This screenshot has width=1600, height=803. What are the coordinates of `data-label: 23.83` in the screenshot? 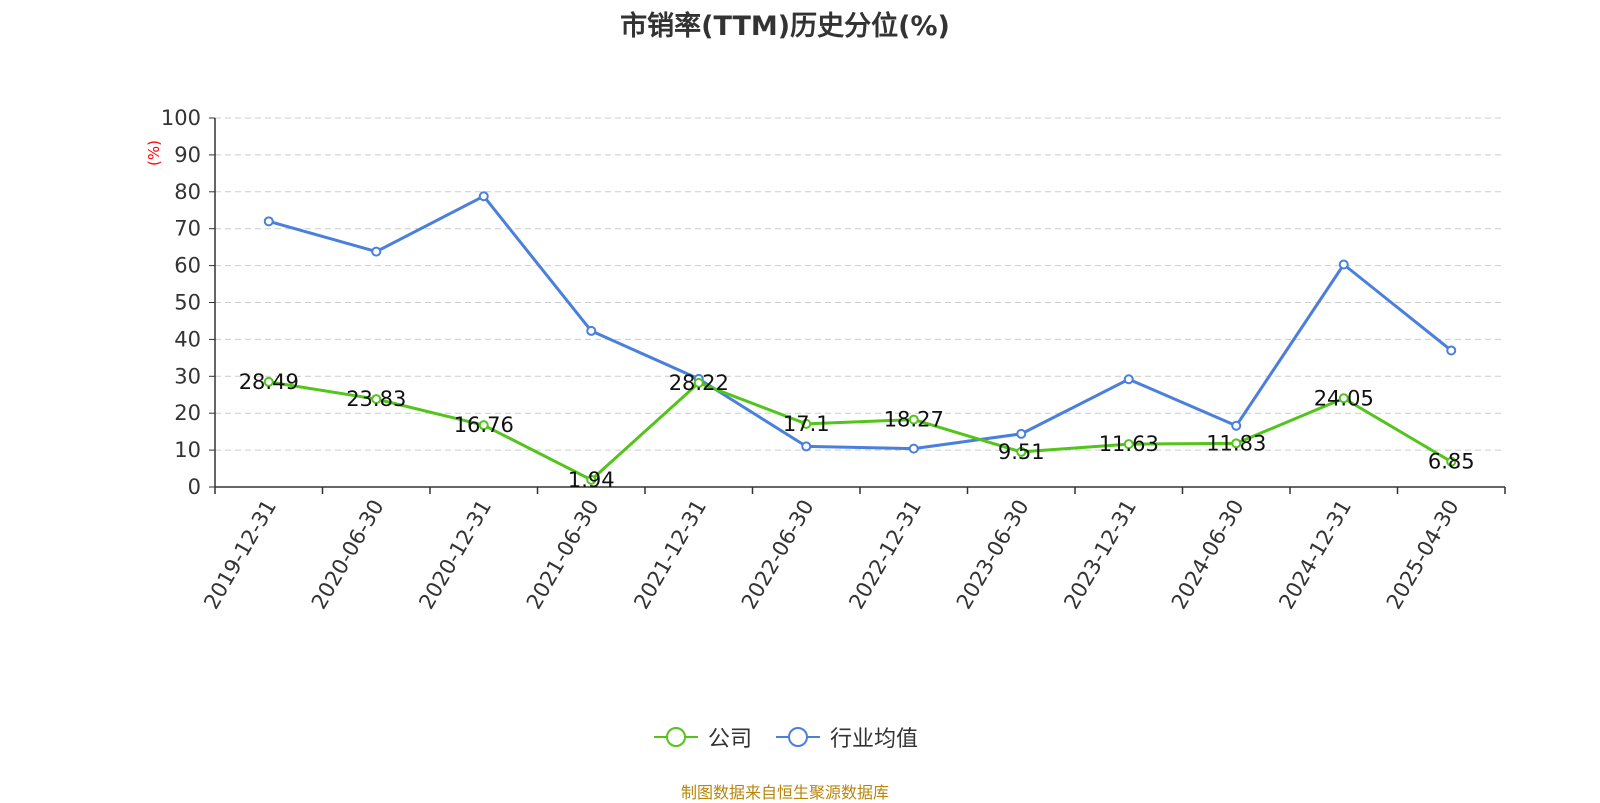 It's located at (376, 399).